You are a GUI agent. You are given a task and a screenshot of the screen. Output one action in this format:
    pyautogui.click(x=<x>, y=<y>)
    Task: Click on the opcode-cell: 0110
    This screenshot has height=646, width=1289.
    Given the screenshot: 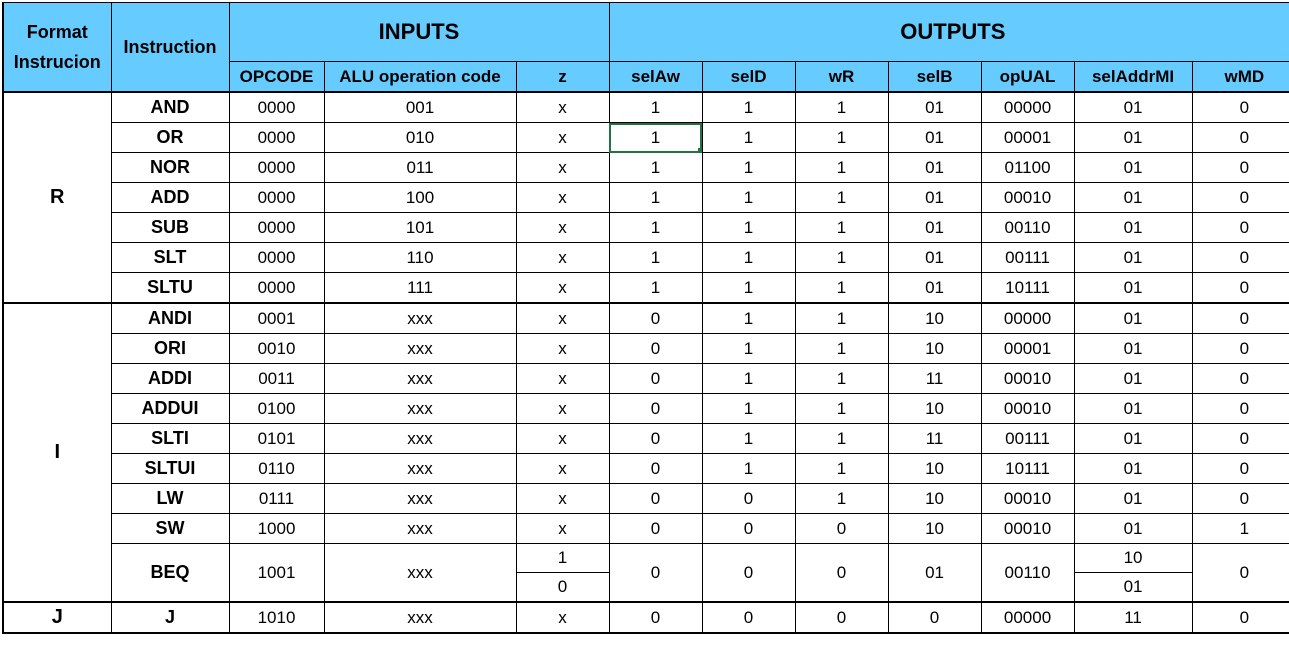 What is the action you would take?
    pyautogui.click(x=276, y=468)
    